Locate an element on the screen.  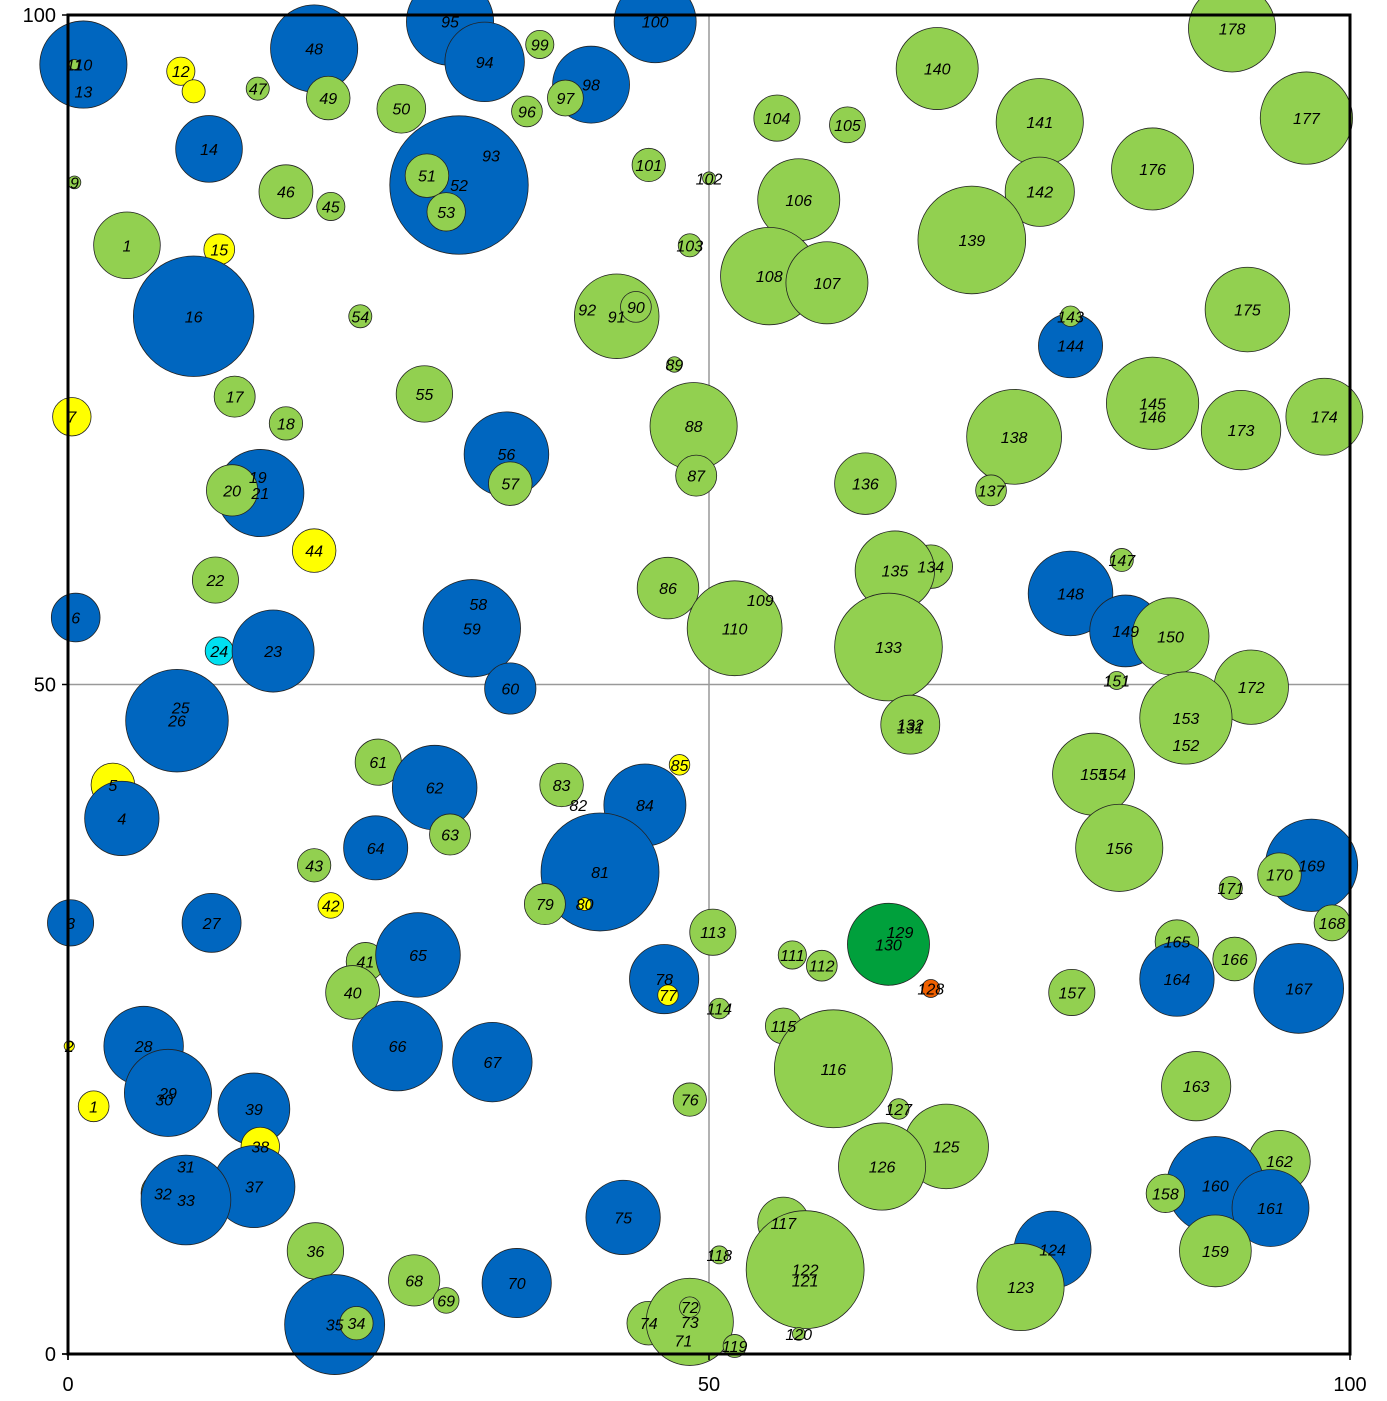
bubble-label: 47 is located at coordinates (258, 90).